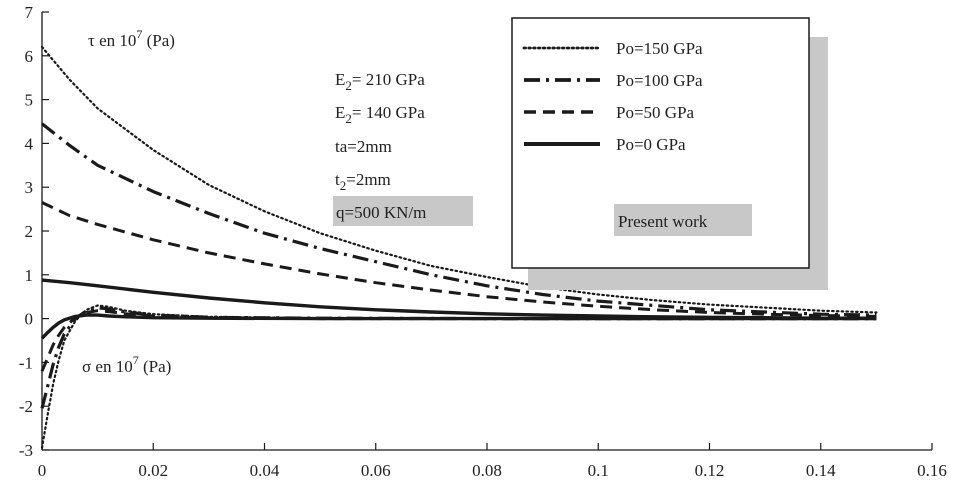 Image resolution: width=957 pixels, height=492 pixels. I want to click on y-tick-label: 1, so click(29, 275).